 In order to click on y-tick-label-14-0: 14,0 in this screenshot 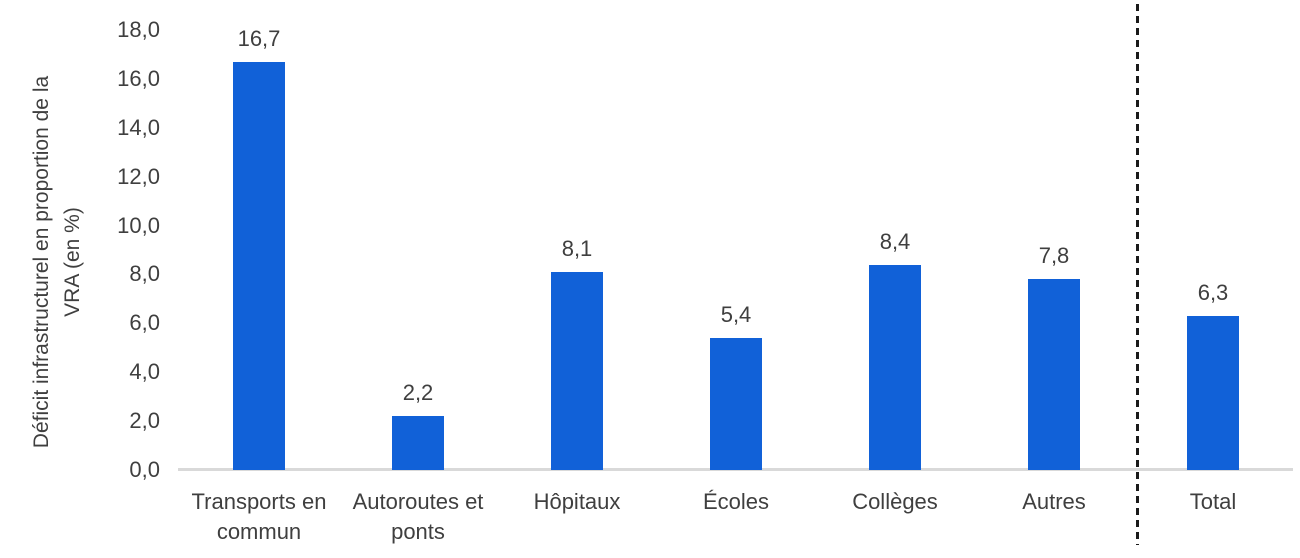, I will do `click(138, 127)`.